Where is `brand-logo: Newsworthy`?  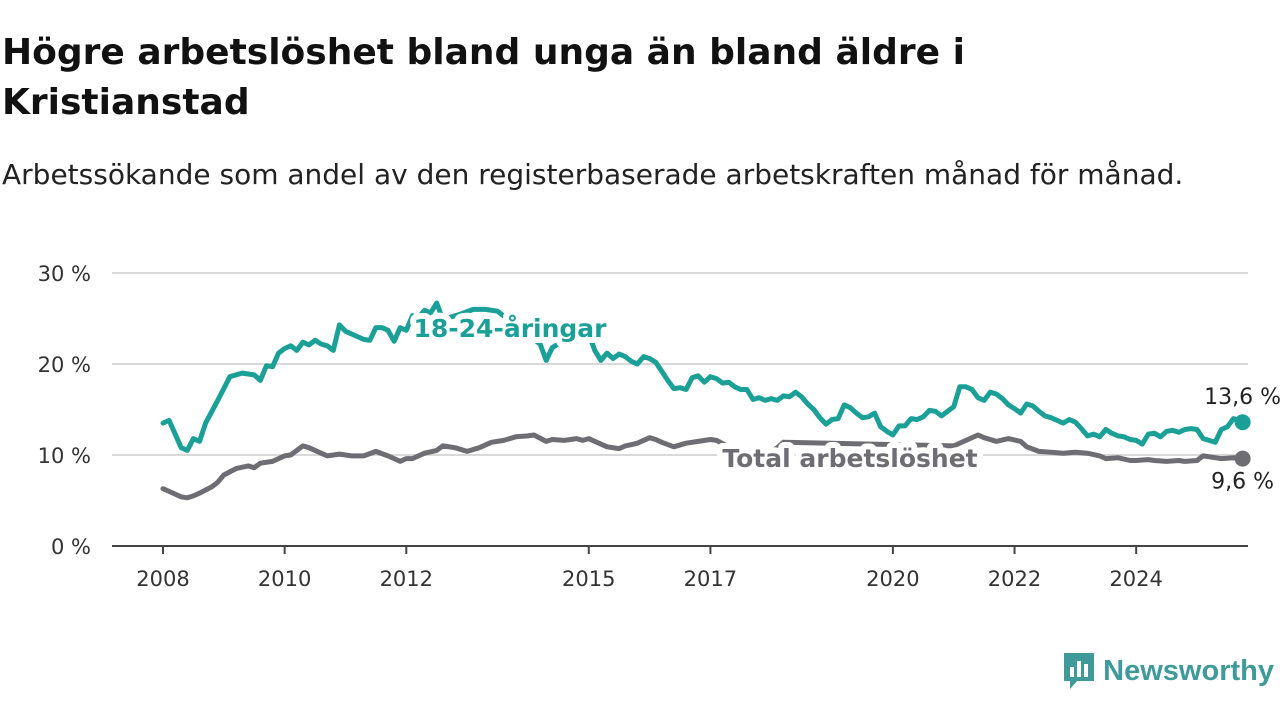
brand-logo: Newsworthy is located at coordinates (1167, 671).